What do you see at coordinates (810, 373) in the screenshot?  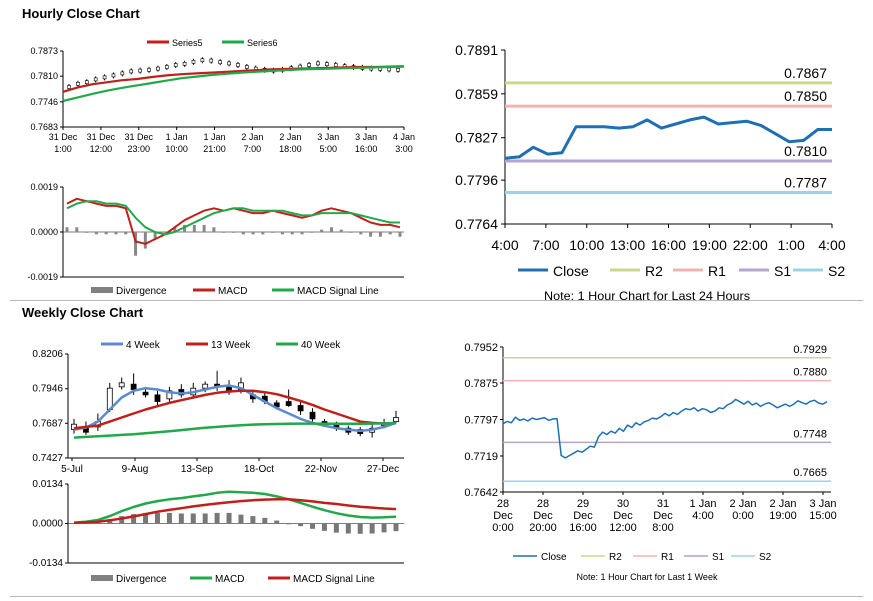 I see `weekly-level-label-r1: 0.7880` at bounding box center [810, 373].